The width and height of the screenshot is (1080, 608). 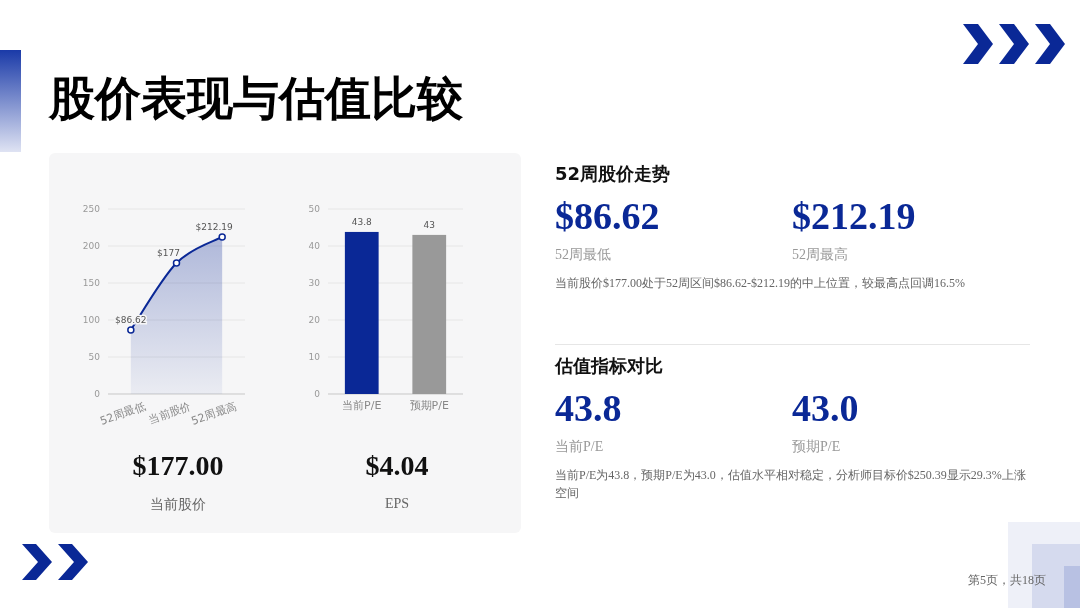 I want to click on text: 43.8, so click(x=588, y=408).